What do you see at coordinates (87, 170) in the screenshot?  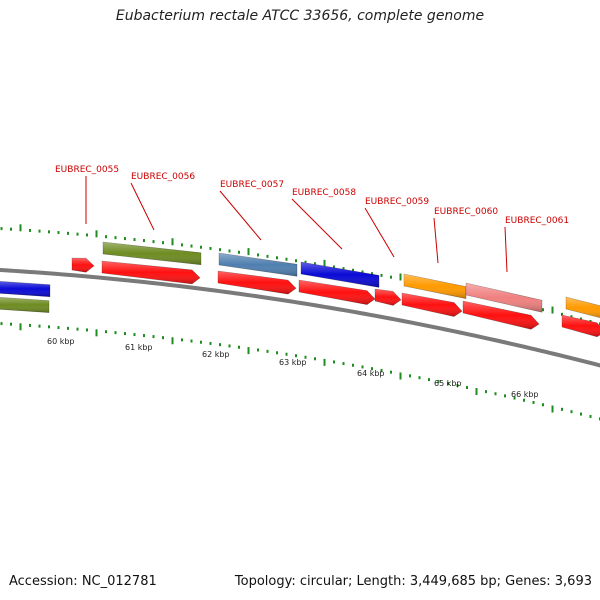 I see `gene-label: EUBREC_0055` at bounding box center [87, 170].